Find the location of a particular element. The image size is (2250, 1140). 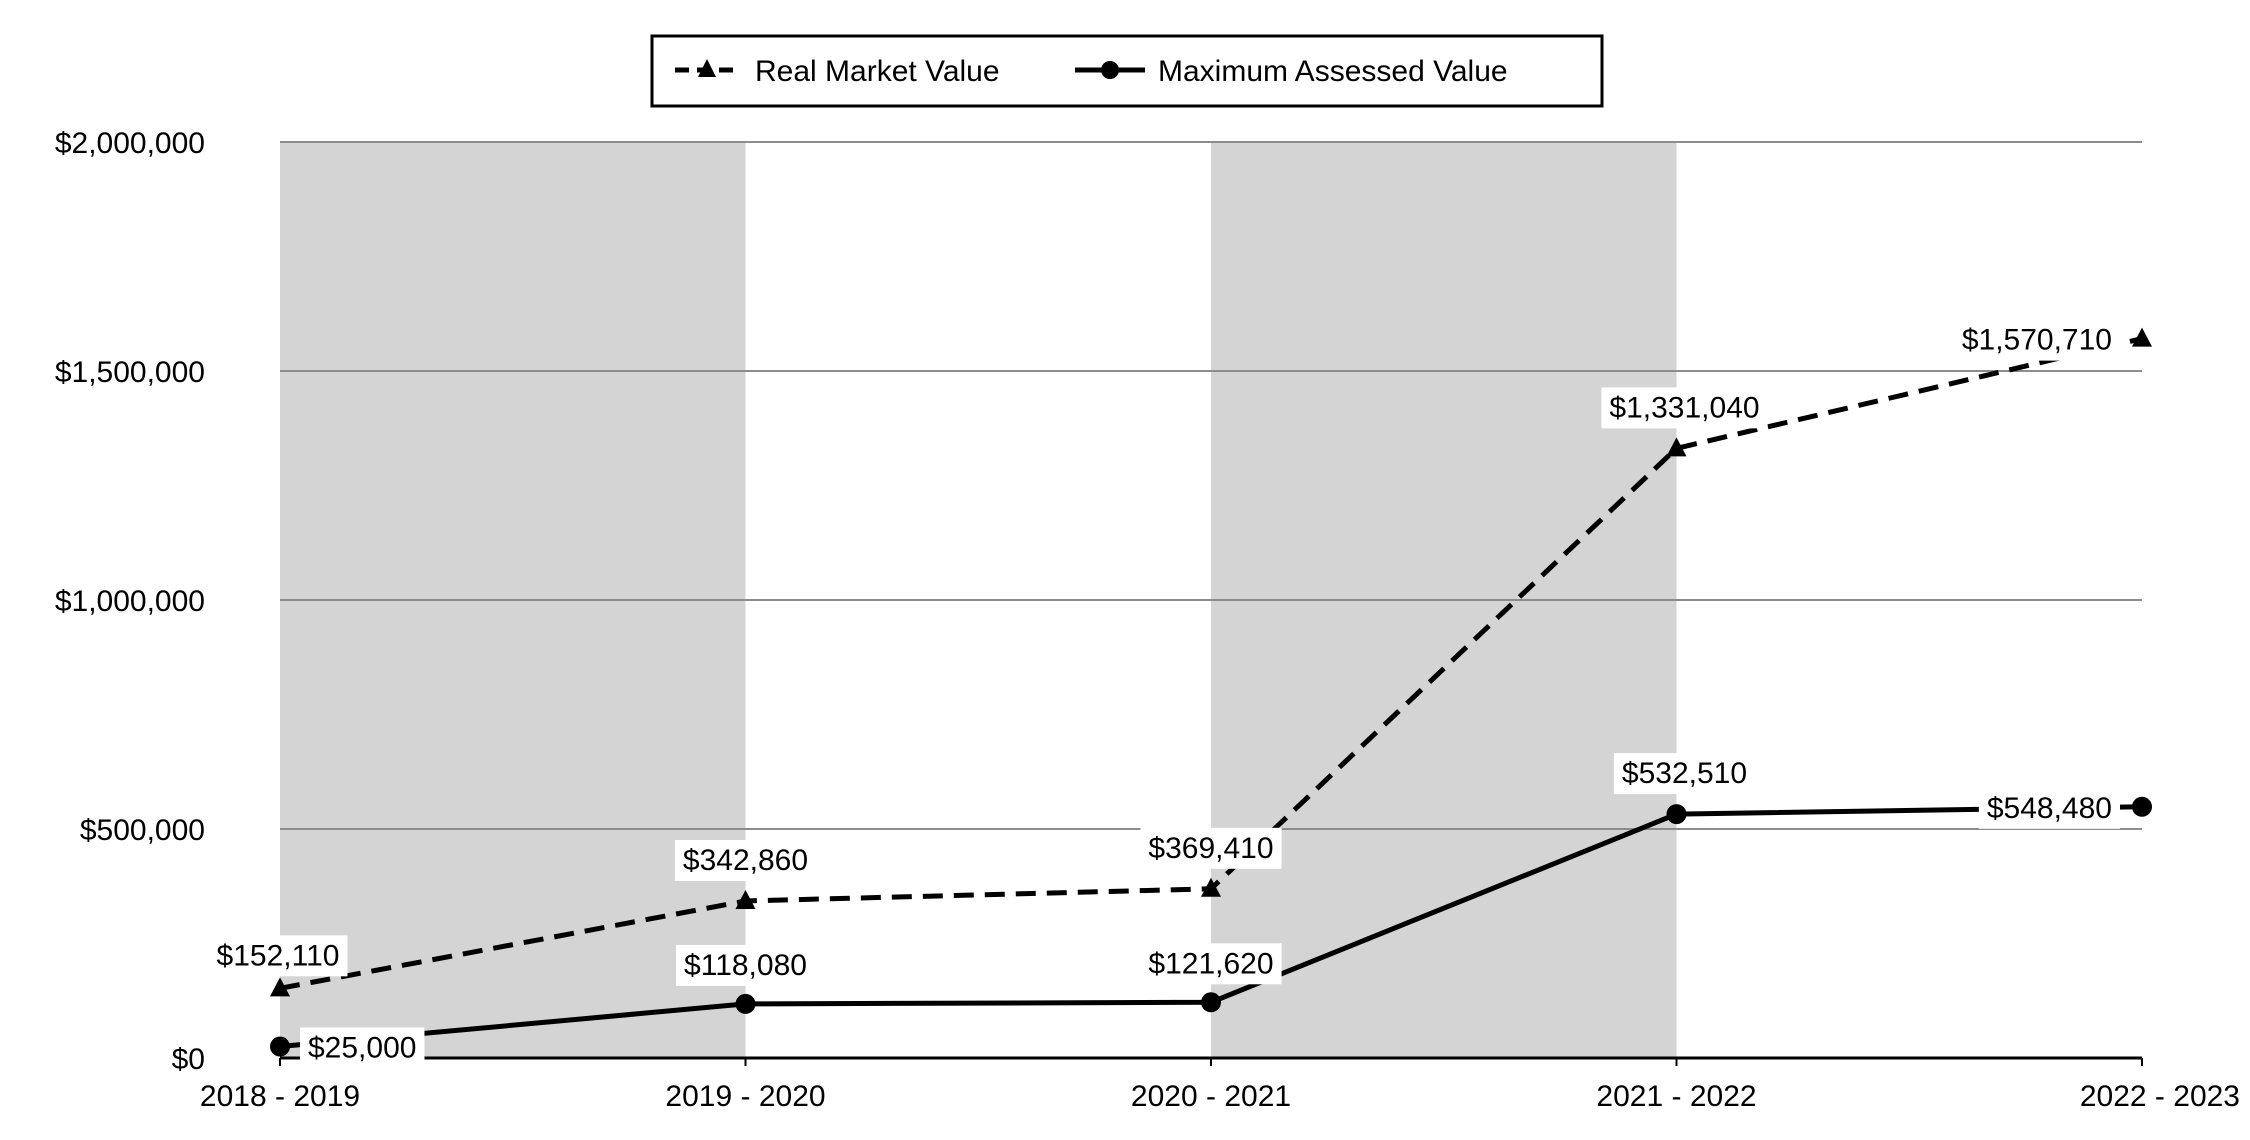

data-label-text: $1,331,040 is located at coordinates (1684, 407).